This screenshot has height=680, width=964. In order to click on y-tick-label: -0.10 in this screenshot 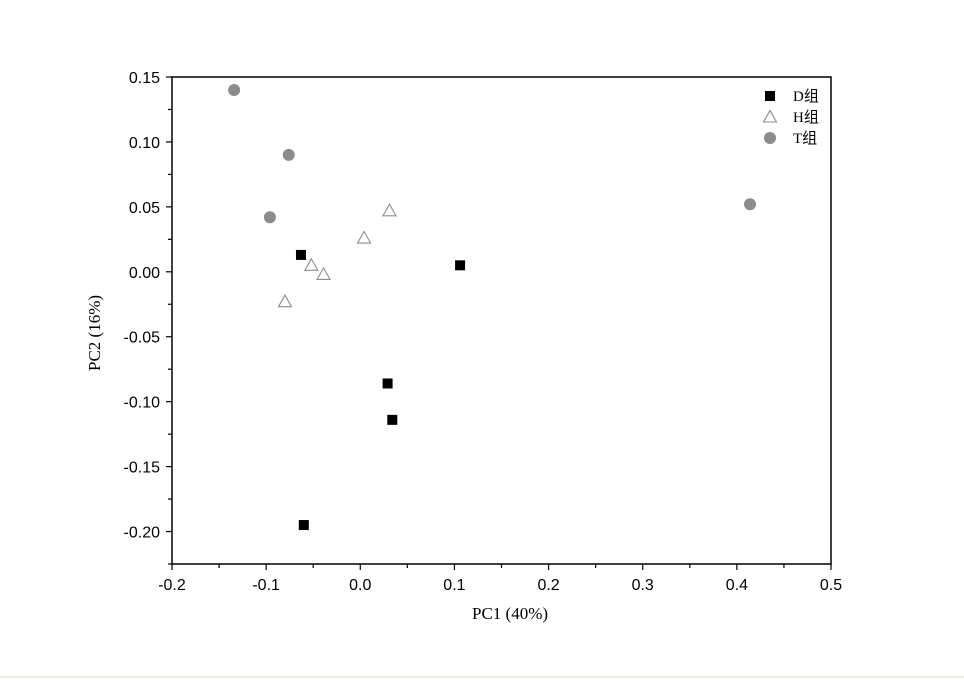, I will do `click(142, 403)`.